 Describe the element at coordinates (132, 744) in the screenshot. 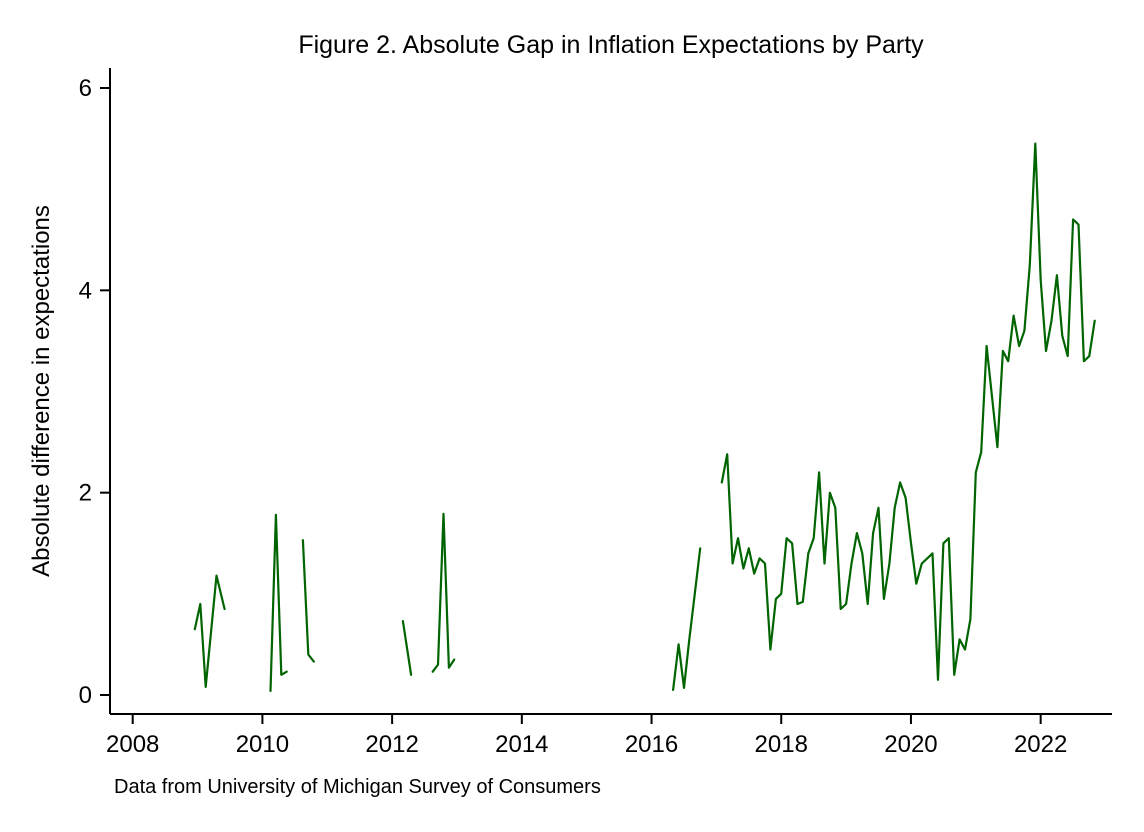

I see `x-tick-label: 2008` at that location.